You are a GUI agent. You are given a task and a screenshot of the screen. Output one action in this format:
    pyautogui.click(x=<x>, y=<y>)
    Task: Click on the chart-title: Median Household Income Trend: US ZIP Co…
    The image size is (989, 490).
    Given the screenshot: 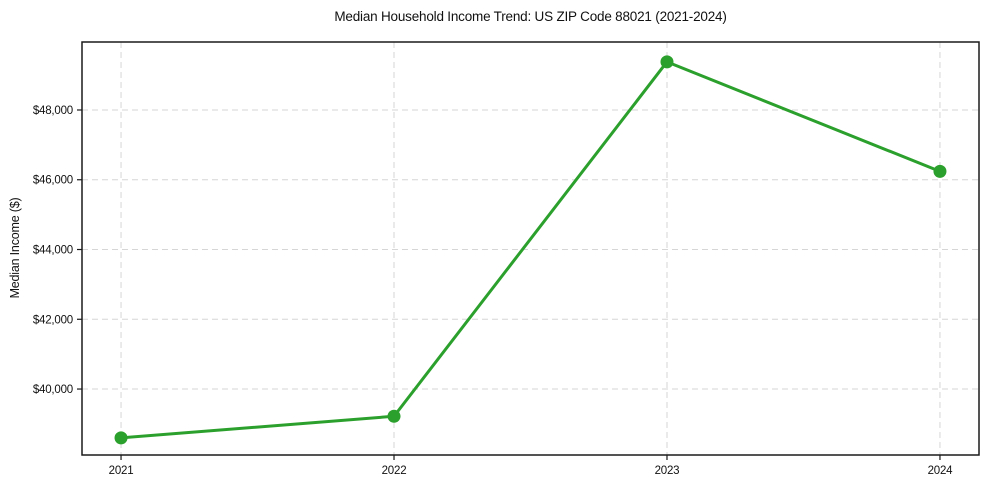 What is the action you would take?
    pyautogui.click(x=530, y=16)
    